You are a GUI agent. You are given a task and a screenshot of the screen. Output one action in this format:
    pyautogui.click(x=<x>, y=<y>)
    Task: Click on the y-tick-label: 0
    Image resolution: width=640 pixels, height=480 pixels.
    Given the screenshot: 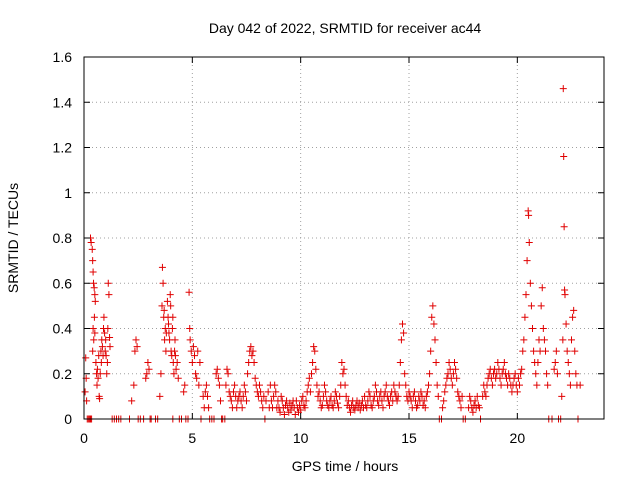 What is the action you would take?
    pyautogui.click(x=68, y=419)
    